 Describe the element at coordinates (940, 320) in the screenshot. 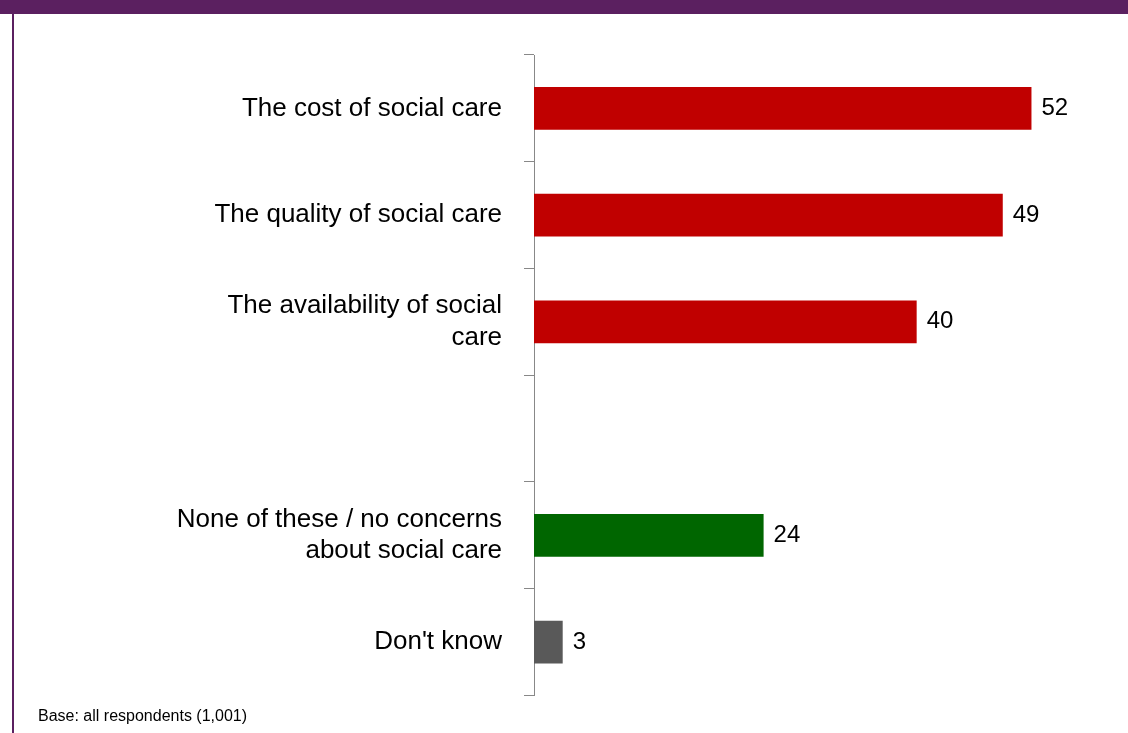

I see `data-label: 40` at that location.